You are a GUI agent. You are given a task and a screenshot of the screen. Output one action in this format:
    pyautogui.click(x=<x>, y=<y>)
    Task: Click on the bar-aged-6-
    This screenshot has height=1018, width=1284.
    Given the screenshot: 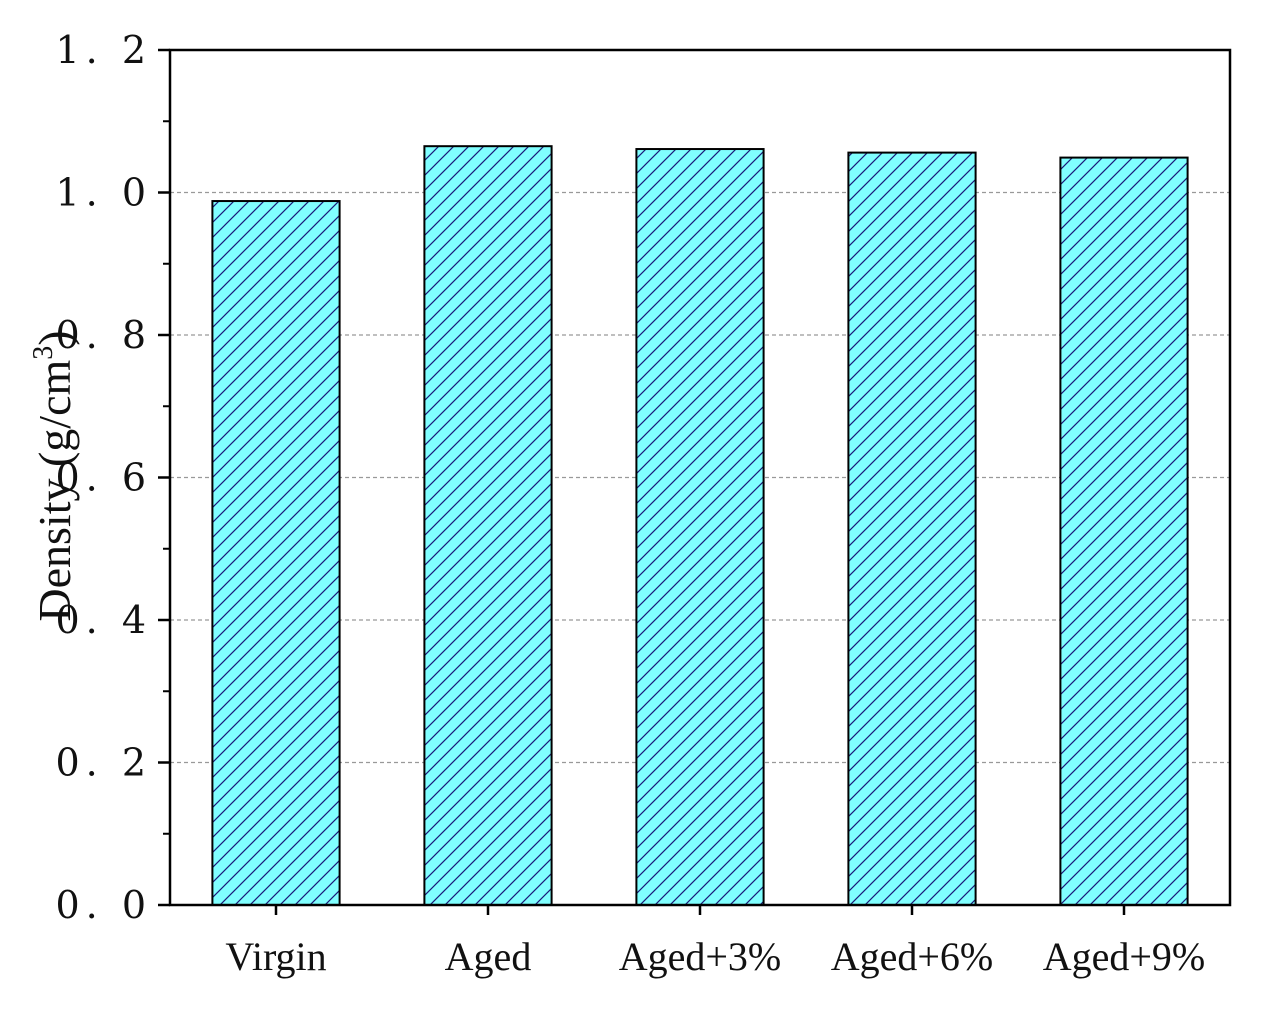 What is the action you would take?
    pyautogui.click(x=912, y=529)
    